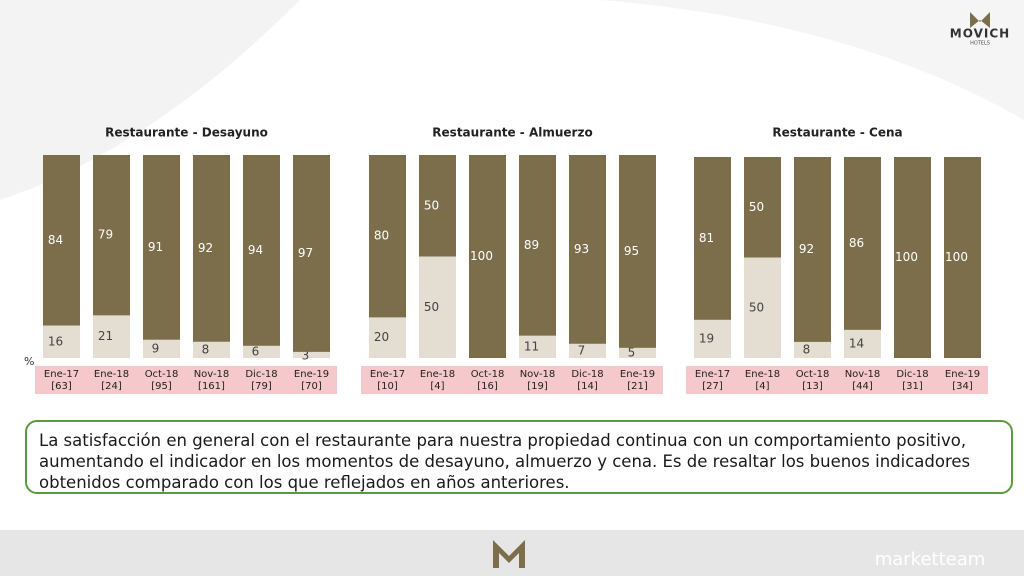 The width and height of the screenshot is (1024, 576). I want to click on sample-size: [44], so click(862, 386).